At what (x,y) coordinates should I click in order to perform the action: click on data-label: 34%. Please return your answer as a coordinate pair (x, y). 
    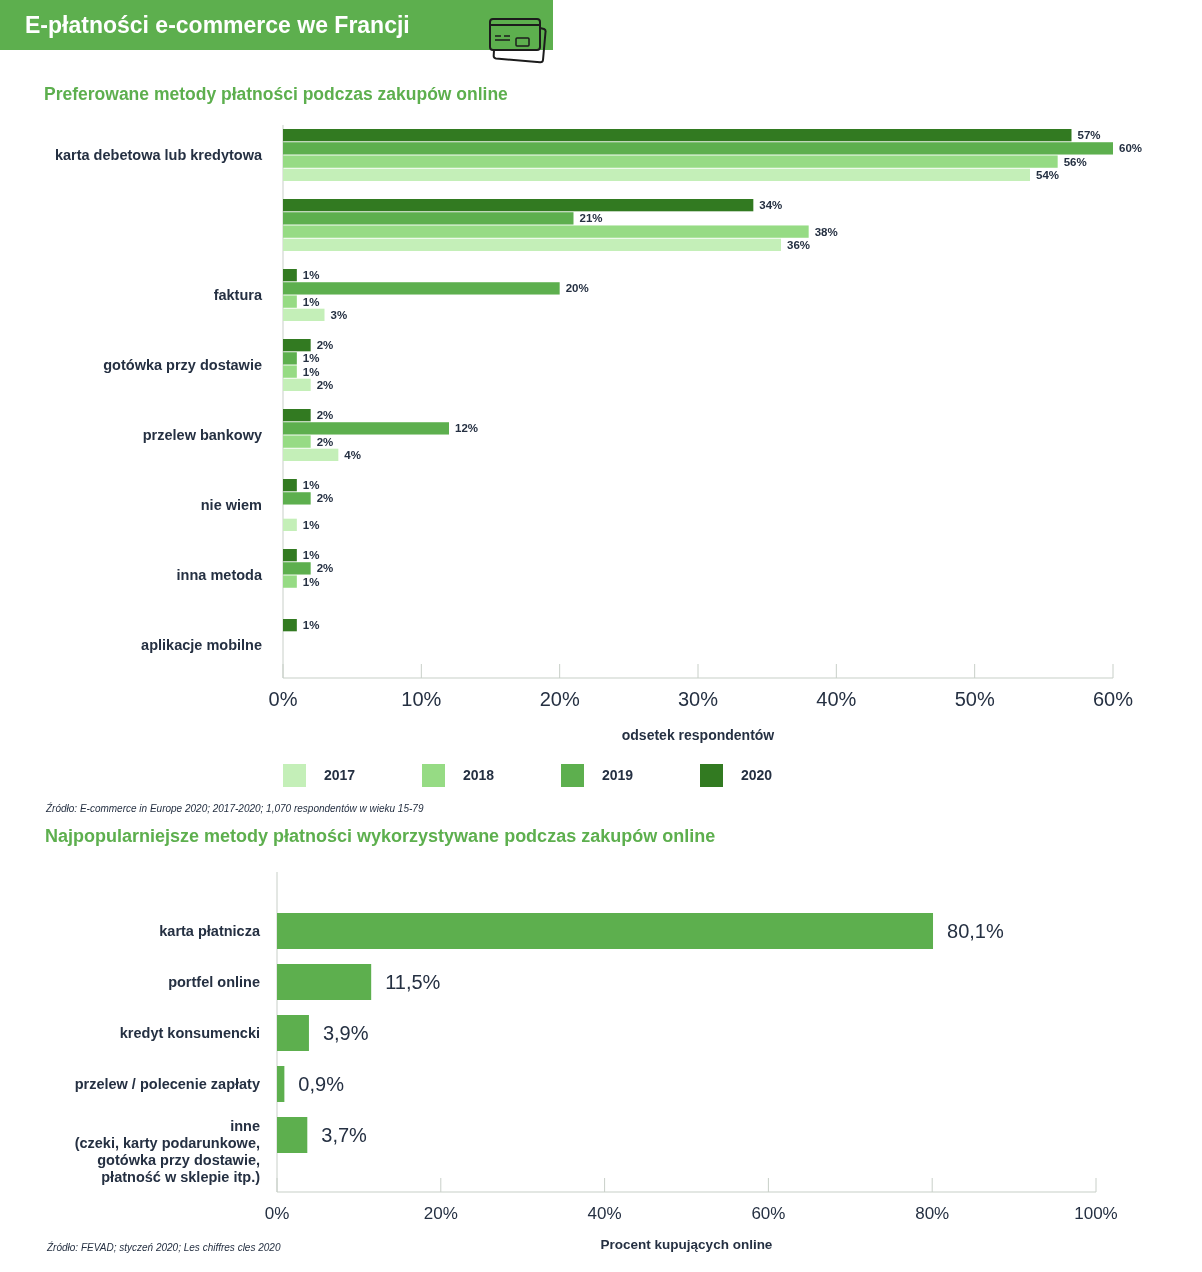
    Looking at the image, I should click on (771, 205).